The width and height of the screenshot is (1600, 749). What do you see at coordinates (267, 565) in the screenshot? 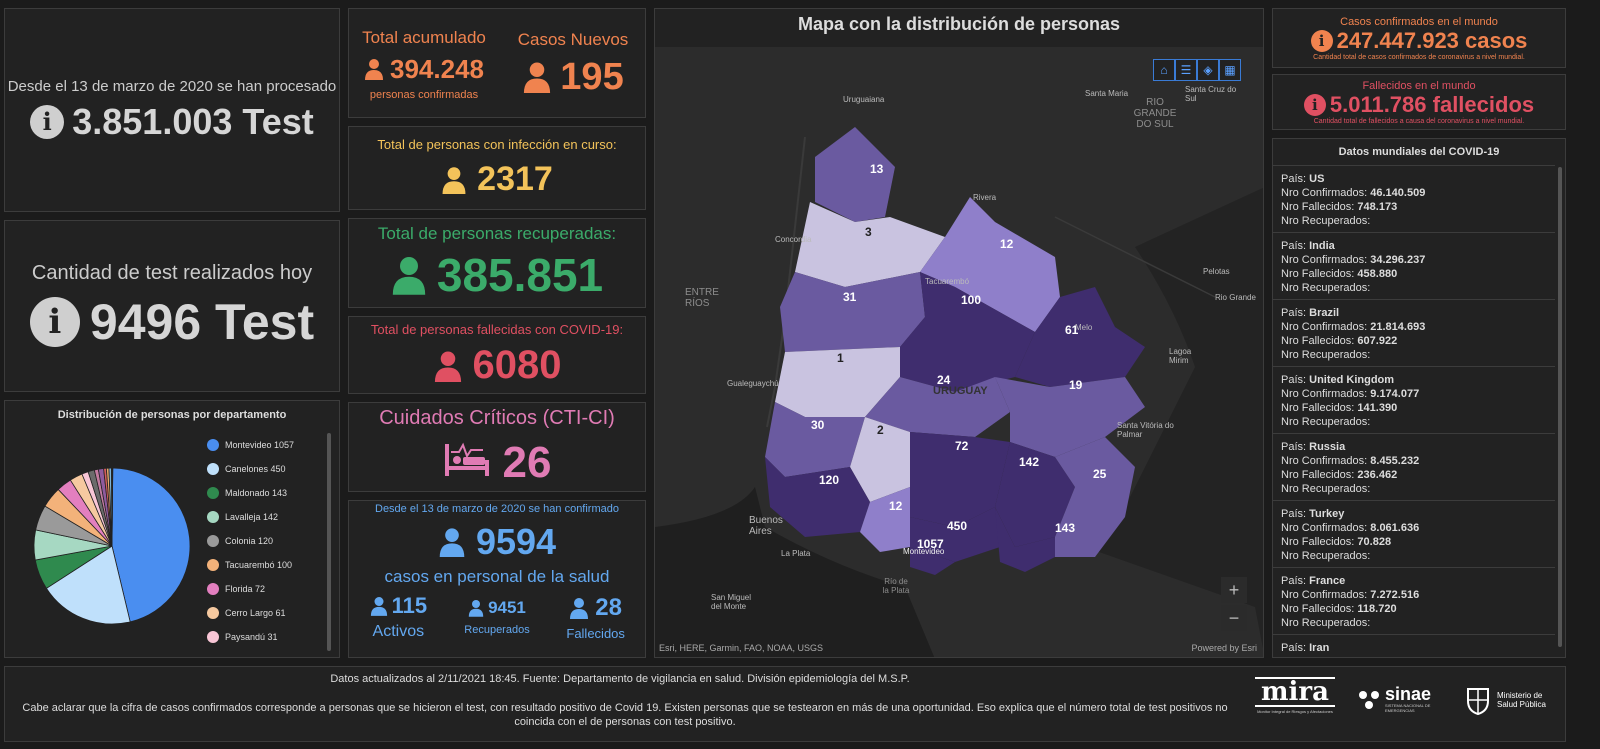
I see `legend-item: Tacuarembó 100` at bounding box center [267, 565].